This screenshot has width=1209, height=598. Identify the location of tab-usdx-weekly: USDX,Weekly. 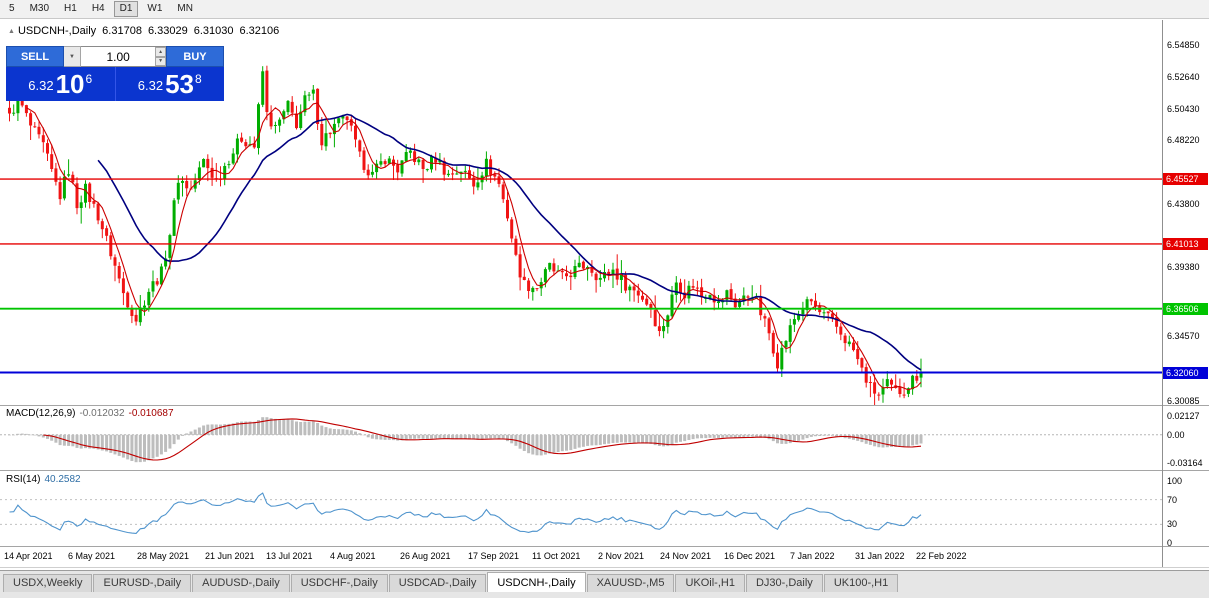
(48, 583).